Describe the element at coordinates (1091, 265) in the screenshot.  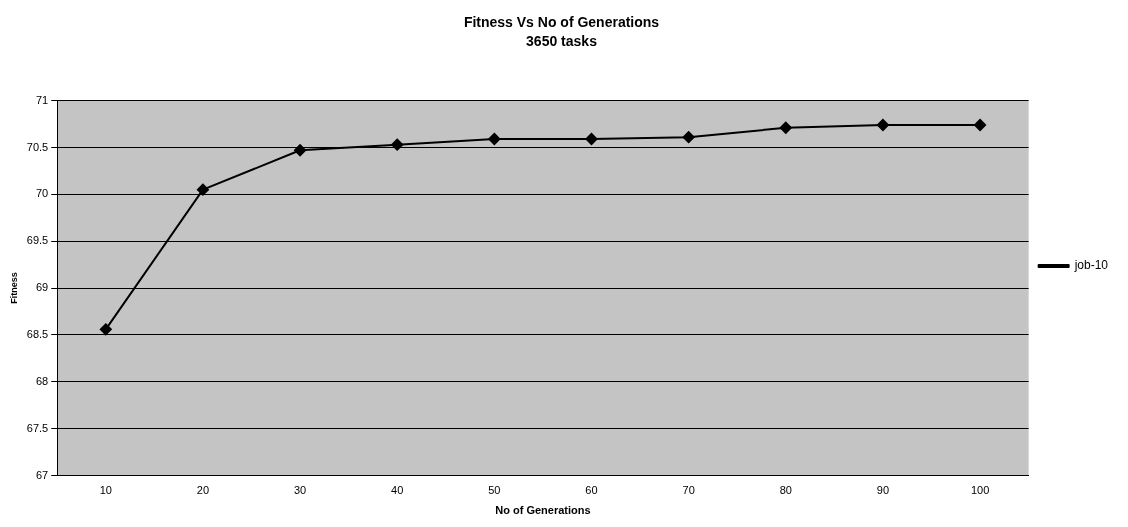
I see `legend-label: job-10` at that location.